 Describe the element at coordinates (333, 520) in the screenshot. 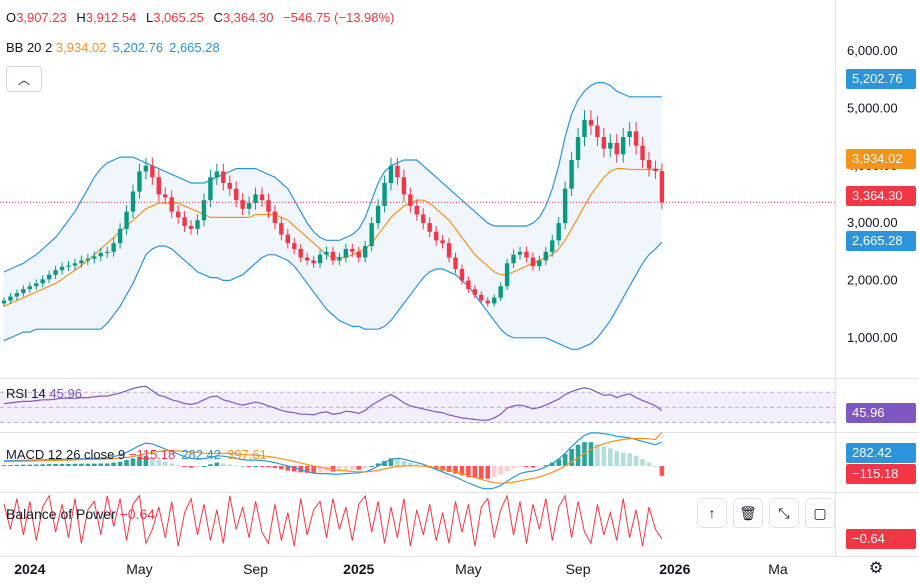

I see `bop-line` at that location.